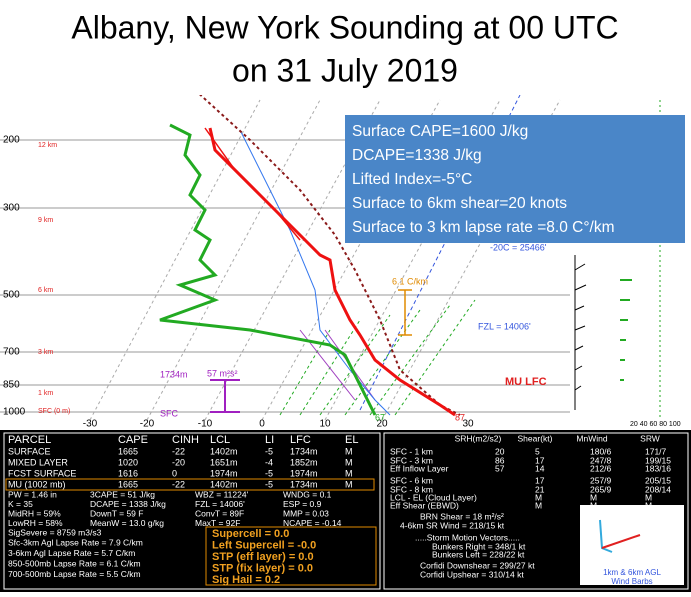  I want to click on index: SigSevere = 8759 m3/s3, so click(55, 532).